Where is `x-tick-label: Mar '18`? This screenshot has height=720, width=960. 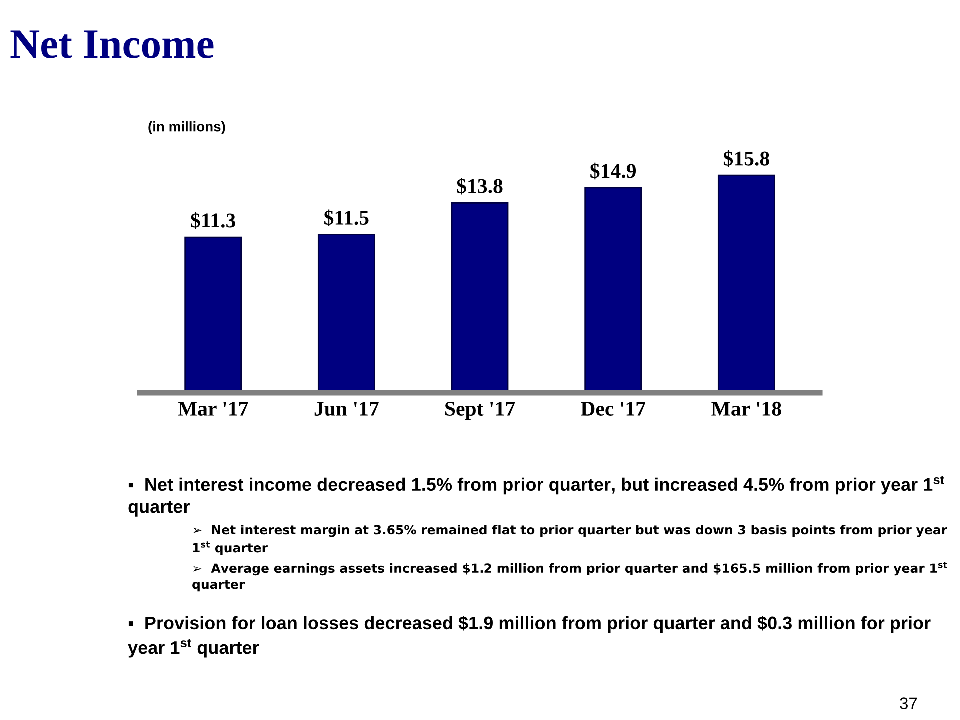 x-tick-label: Mar '18 is located at coordinates (747, 409).